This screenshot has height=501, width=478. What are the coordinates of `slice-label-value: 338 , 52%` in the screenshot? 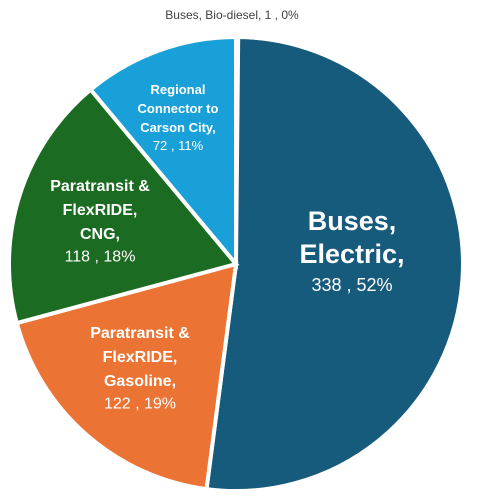 It's located at (351, 285).